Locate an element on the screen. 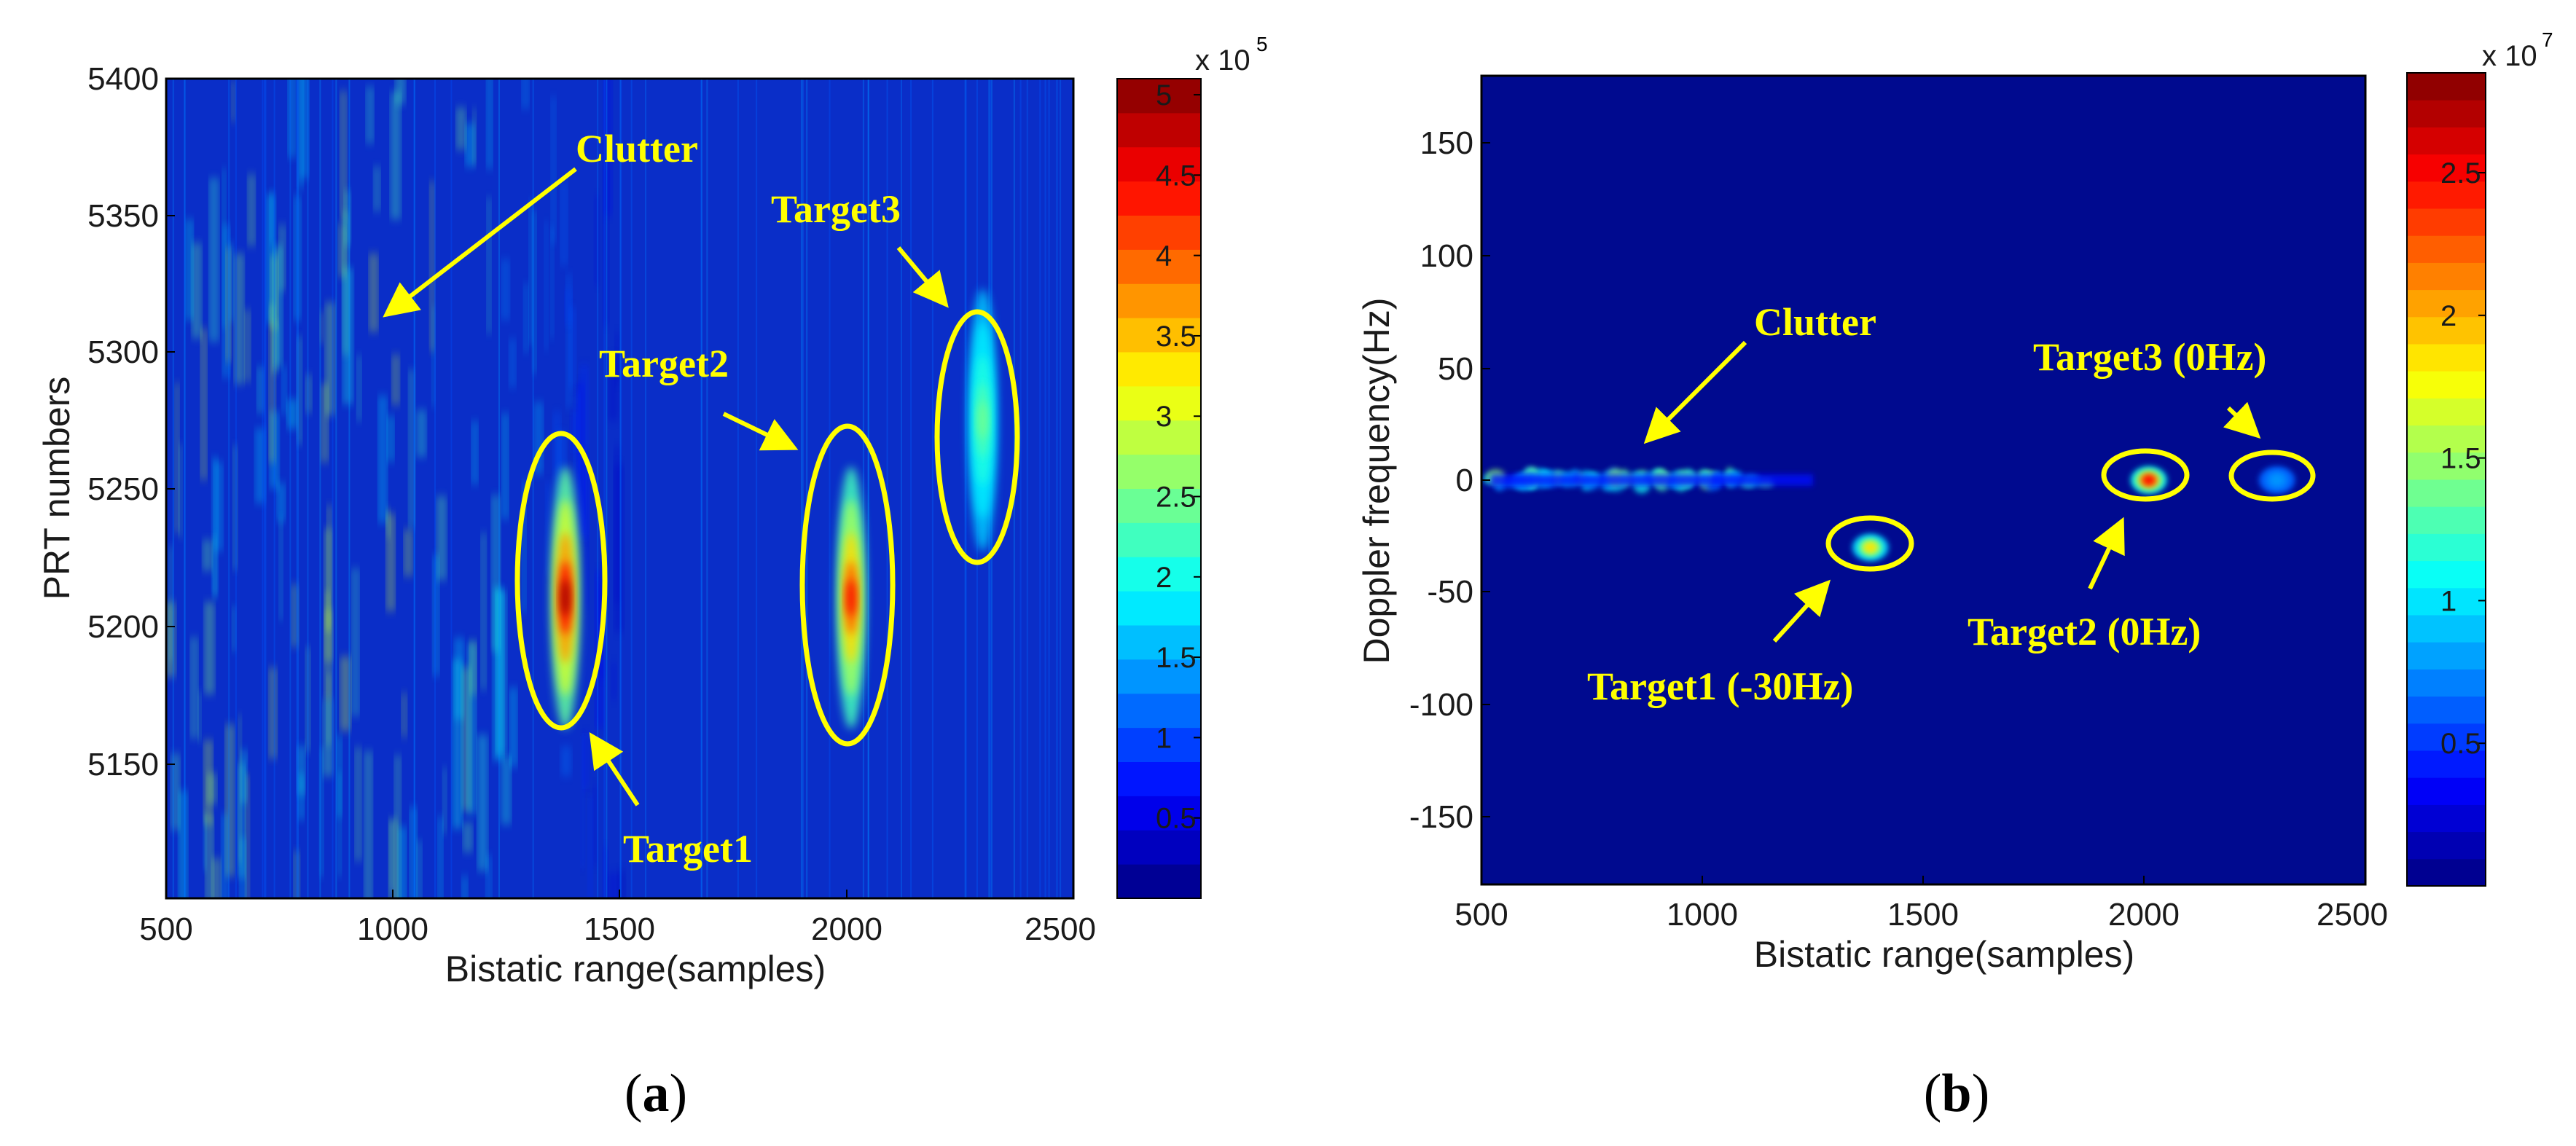 This screenshot has height=1146, width=2576. colorbar-a-tick-label: 0.5 is located at coordinates (1176, 819).